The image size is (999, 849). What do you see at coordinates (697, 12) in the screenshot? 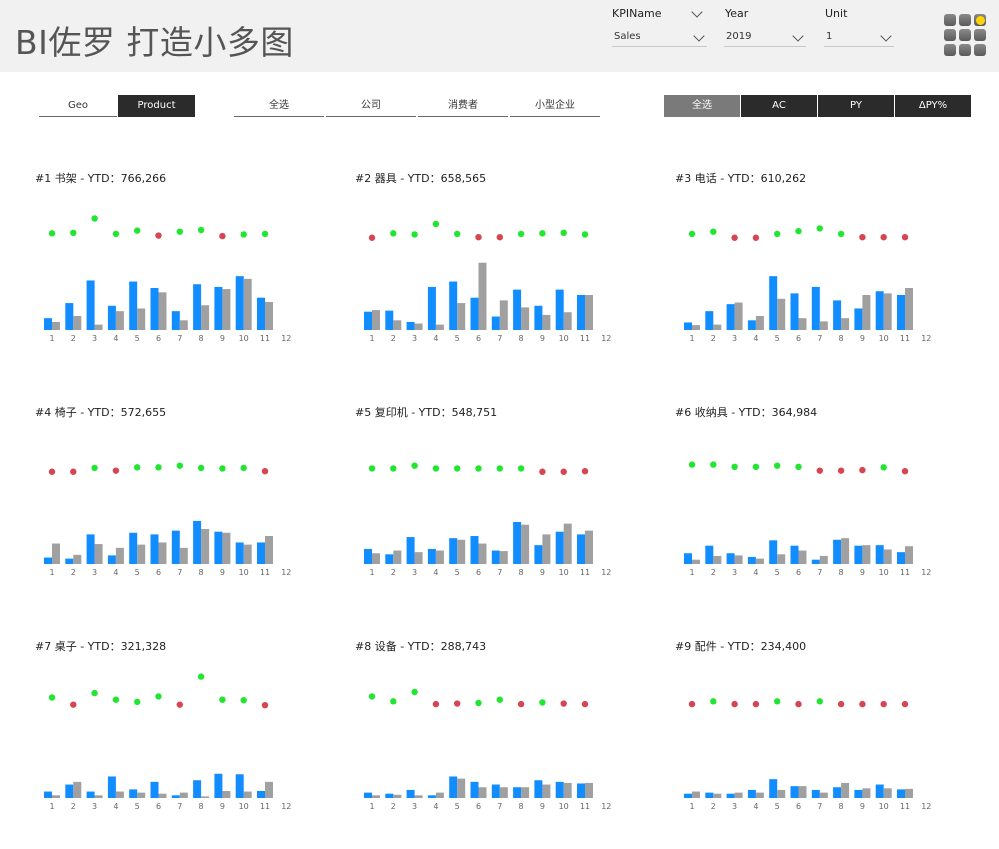
I see `chevron-down-icon` at bounding box center [697, 12].